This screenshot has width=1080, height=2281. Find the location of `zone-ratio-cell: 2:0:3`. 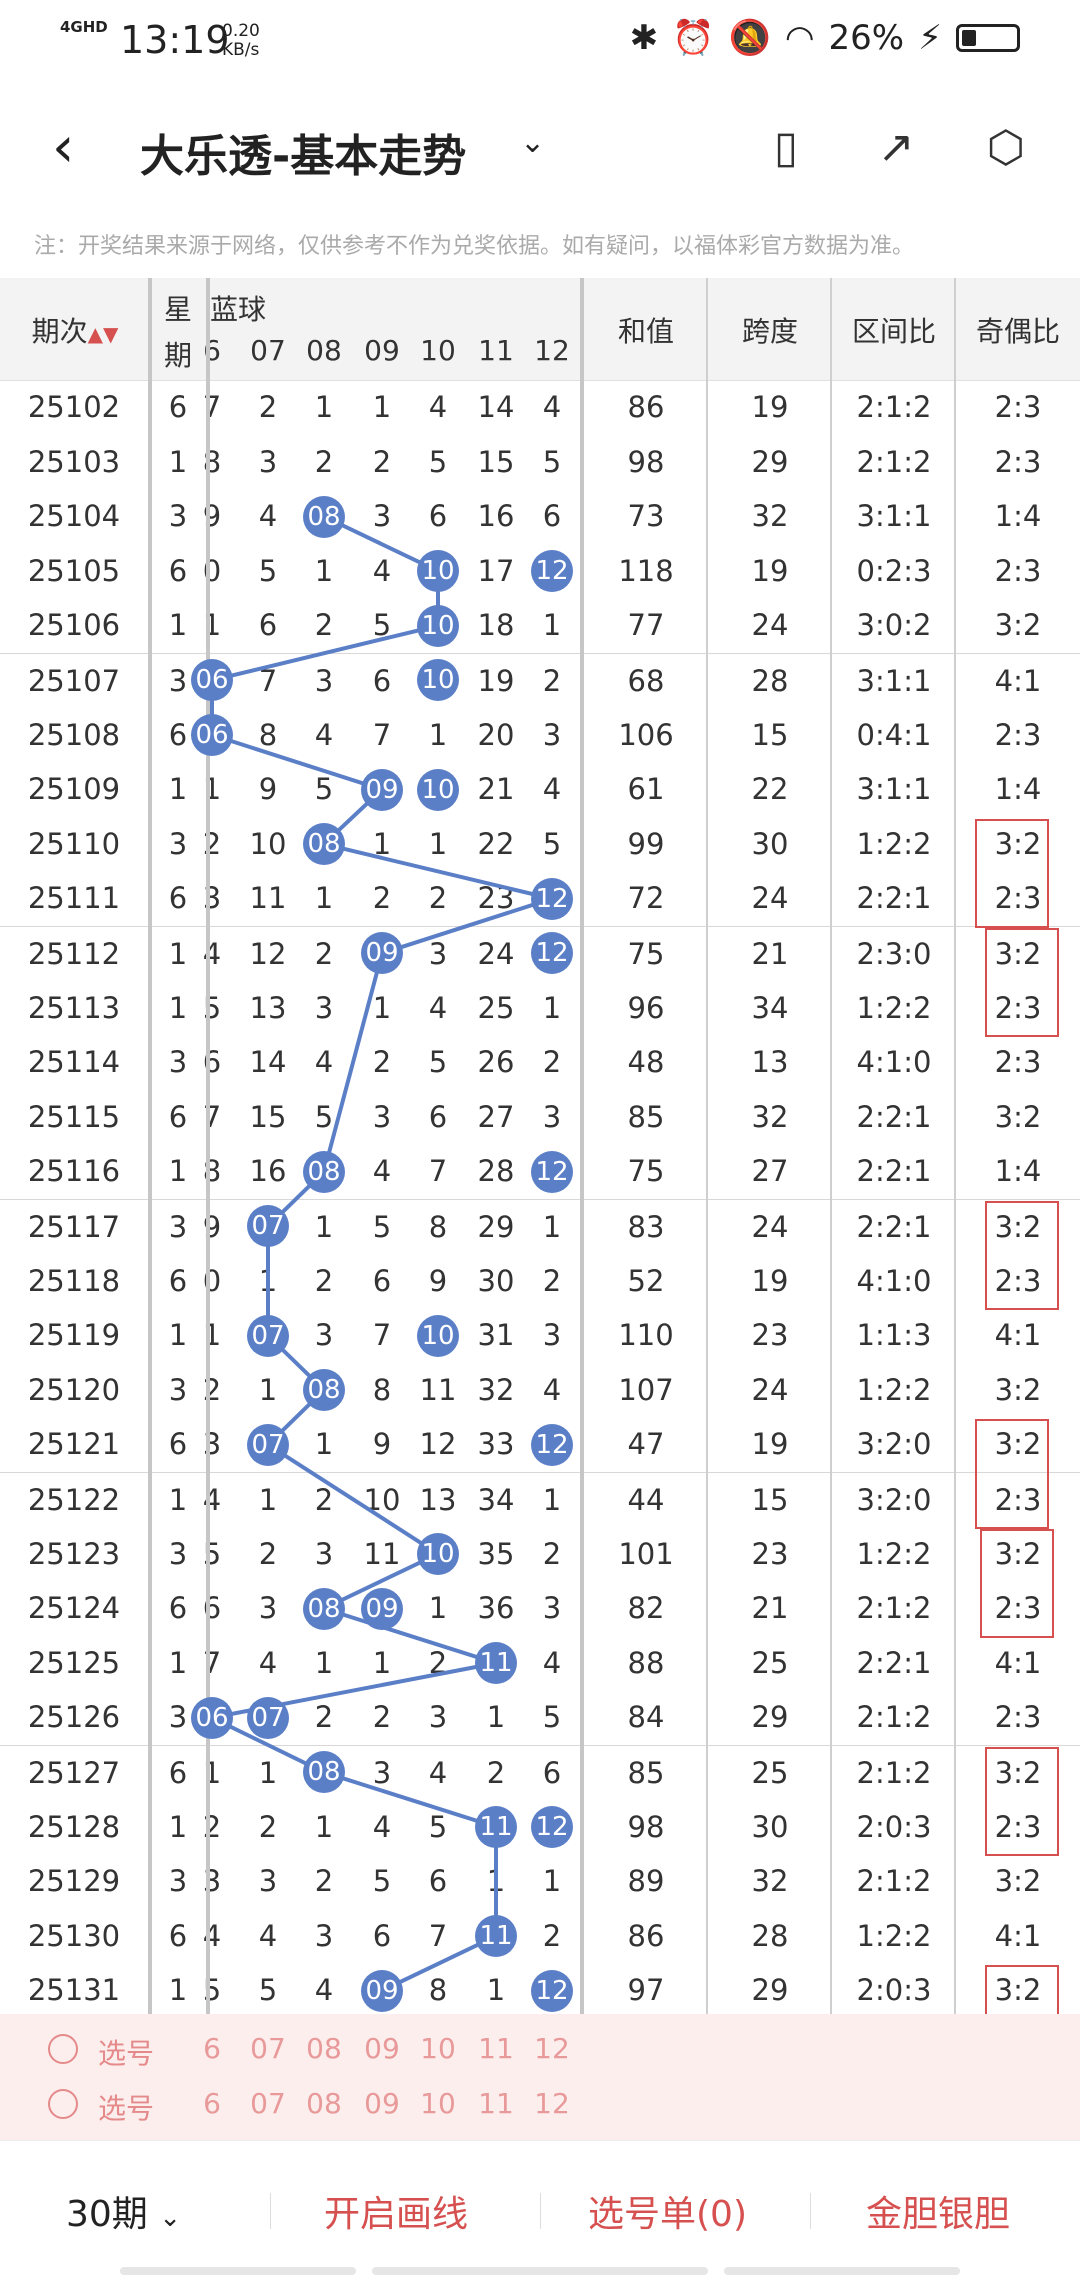

zone-ratio-cell: 2:0:3 is located at coordinates (894, 1990).